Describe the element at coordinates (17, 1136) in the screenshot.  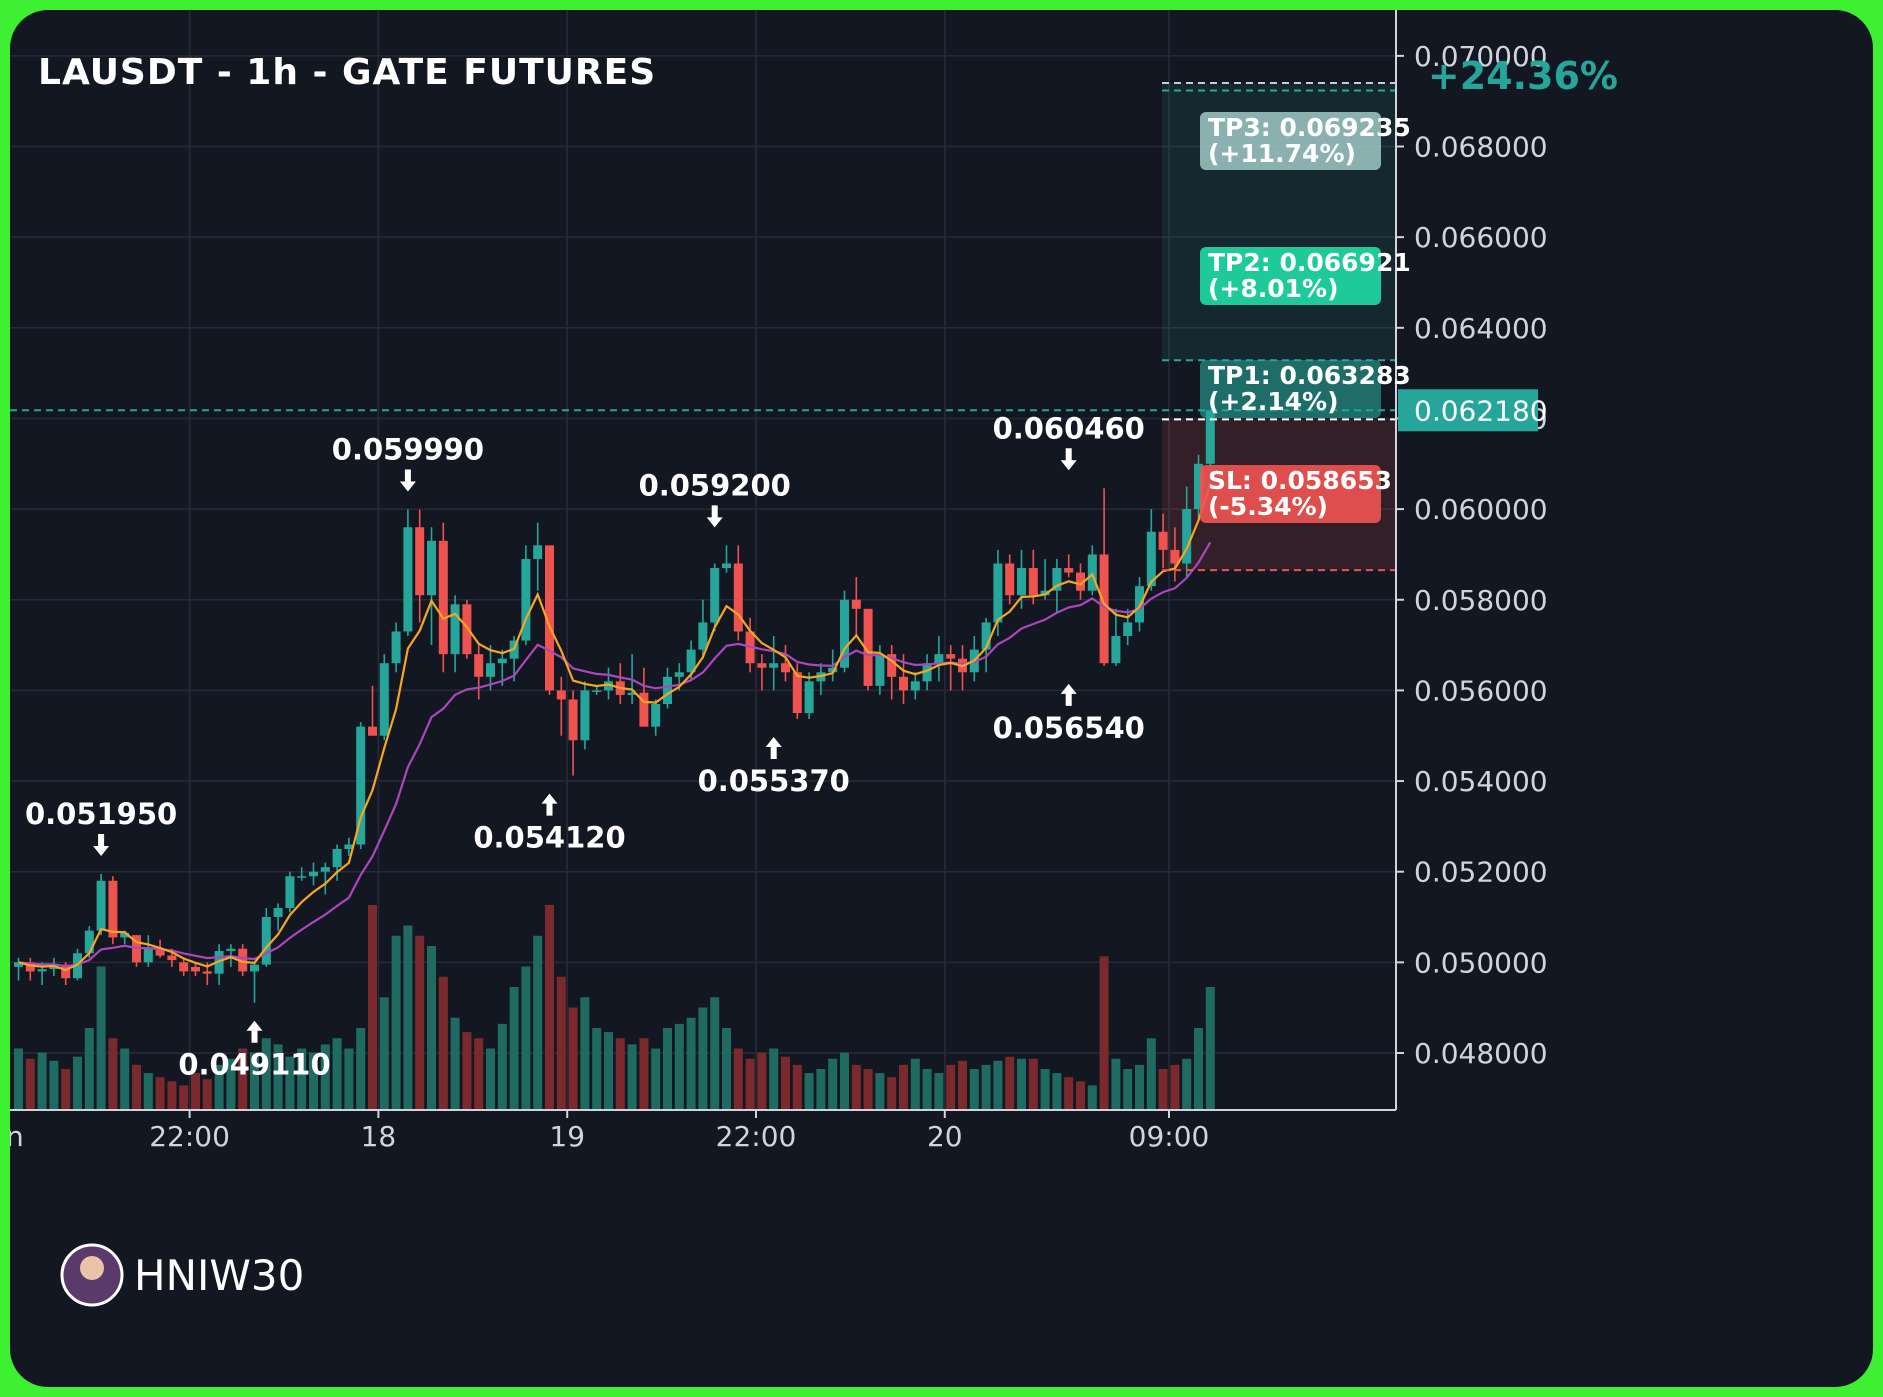
I see `x-tick-label-cut: n` at that location.